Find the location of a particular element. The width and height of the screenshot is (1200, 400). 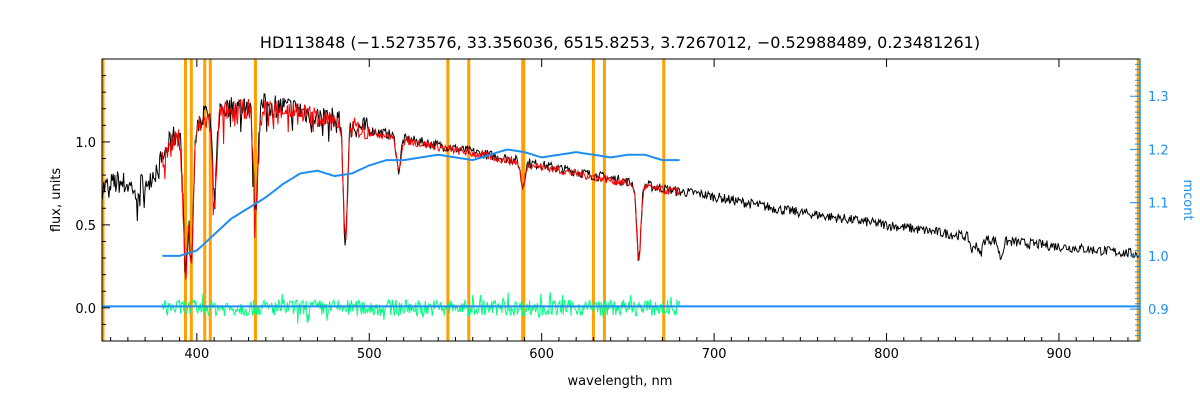

right-tick-label-2: 1.1 is located at coordinates (1158, 204).